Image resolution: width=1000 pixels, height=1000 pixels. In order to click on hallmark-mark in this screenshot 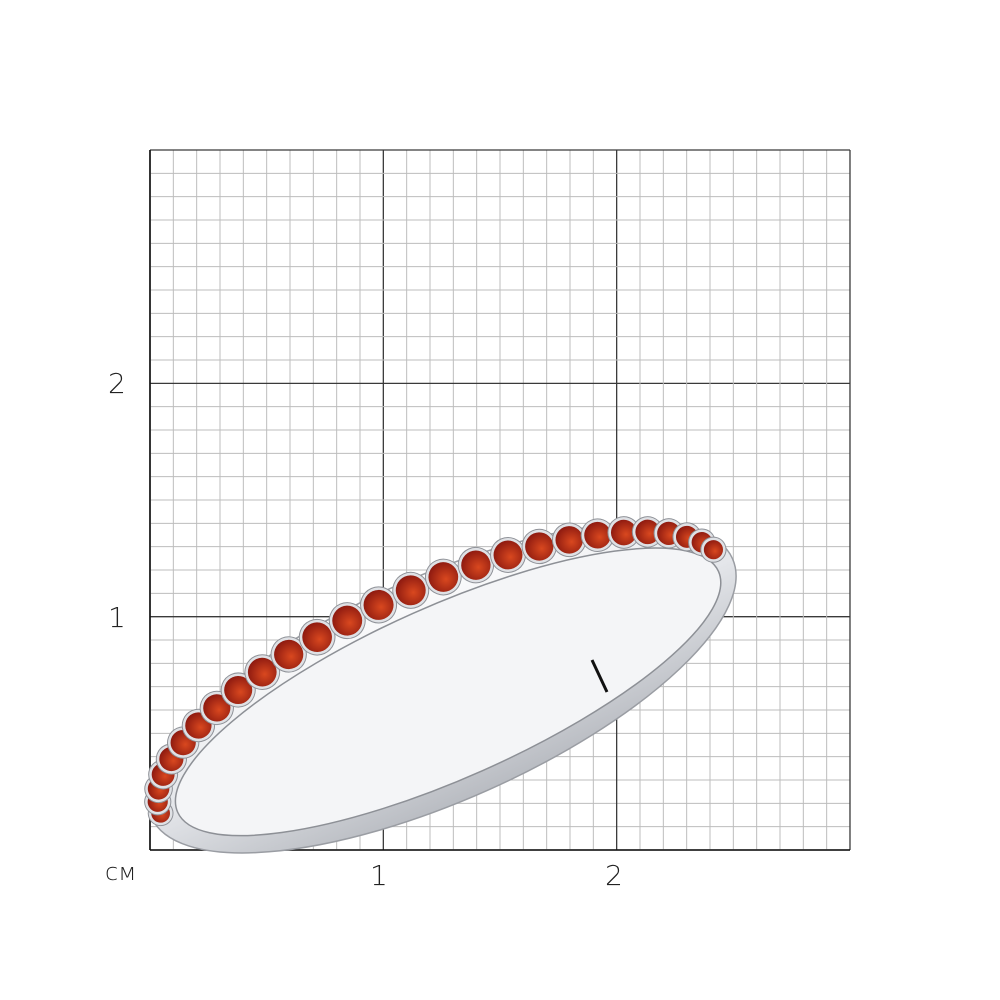, I will do `click(599, 676)`.